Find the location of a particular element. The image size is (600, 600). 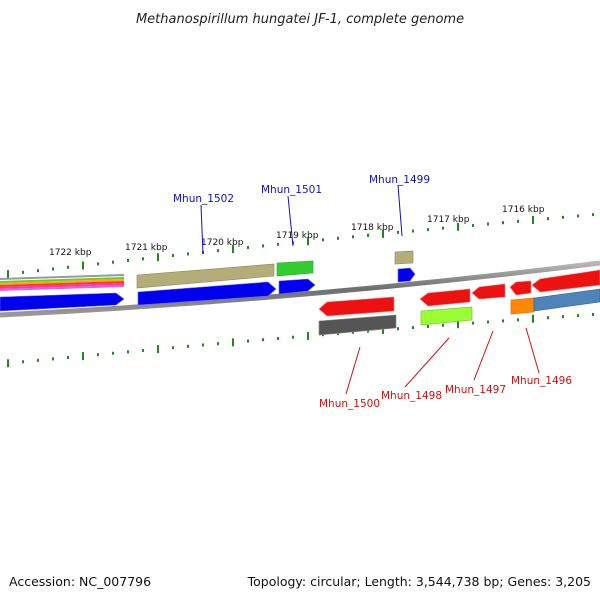

tick-label-1717: 1717 kbp is located at coordinates (448, 220).